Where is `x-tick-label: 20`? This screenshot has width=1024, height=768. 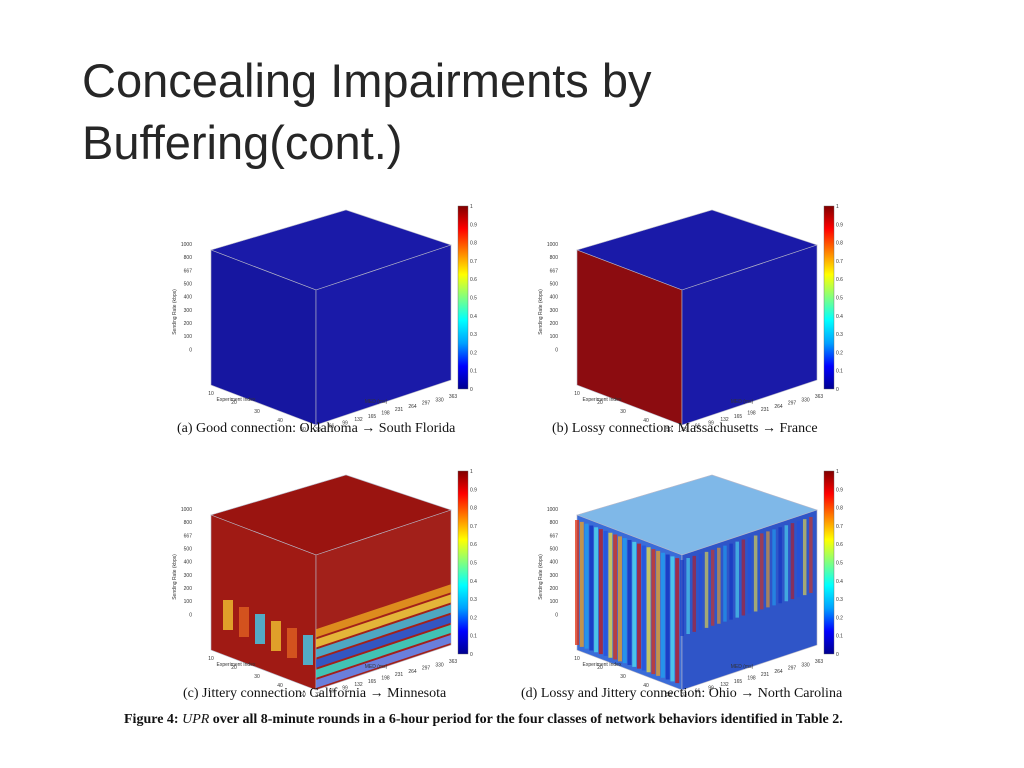 x-tick-label: 20 is located at coordinates (234, 668).